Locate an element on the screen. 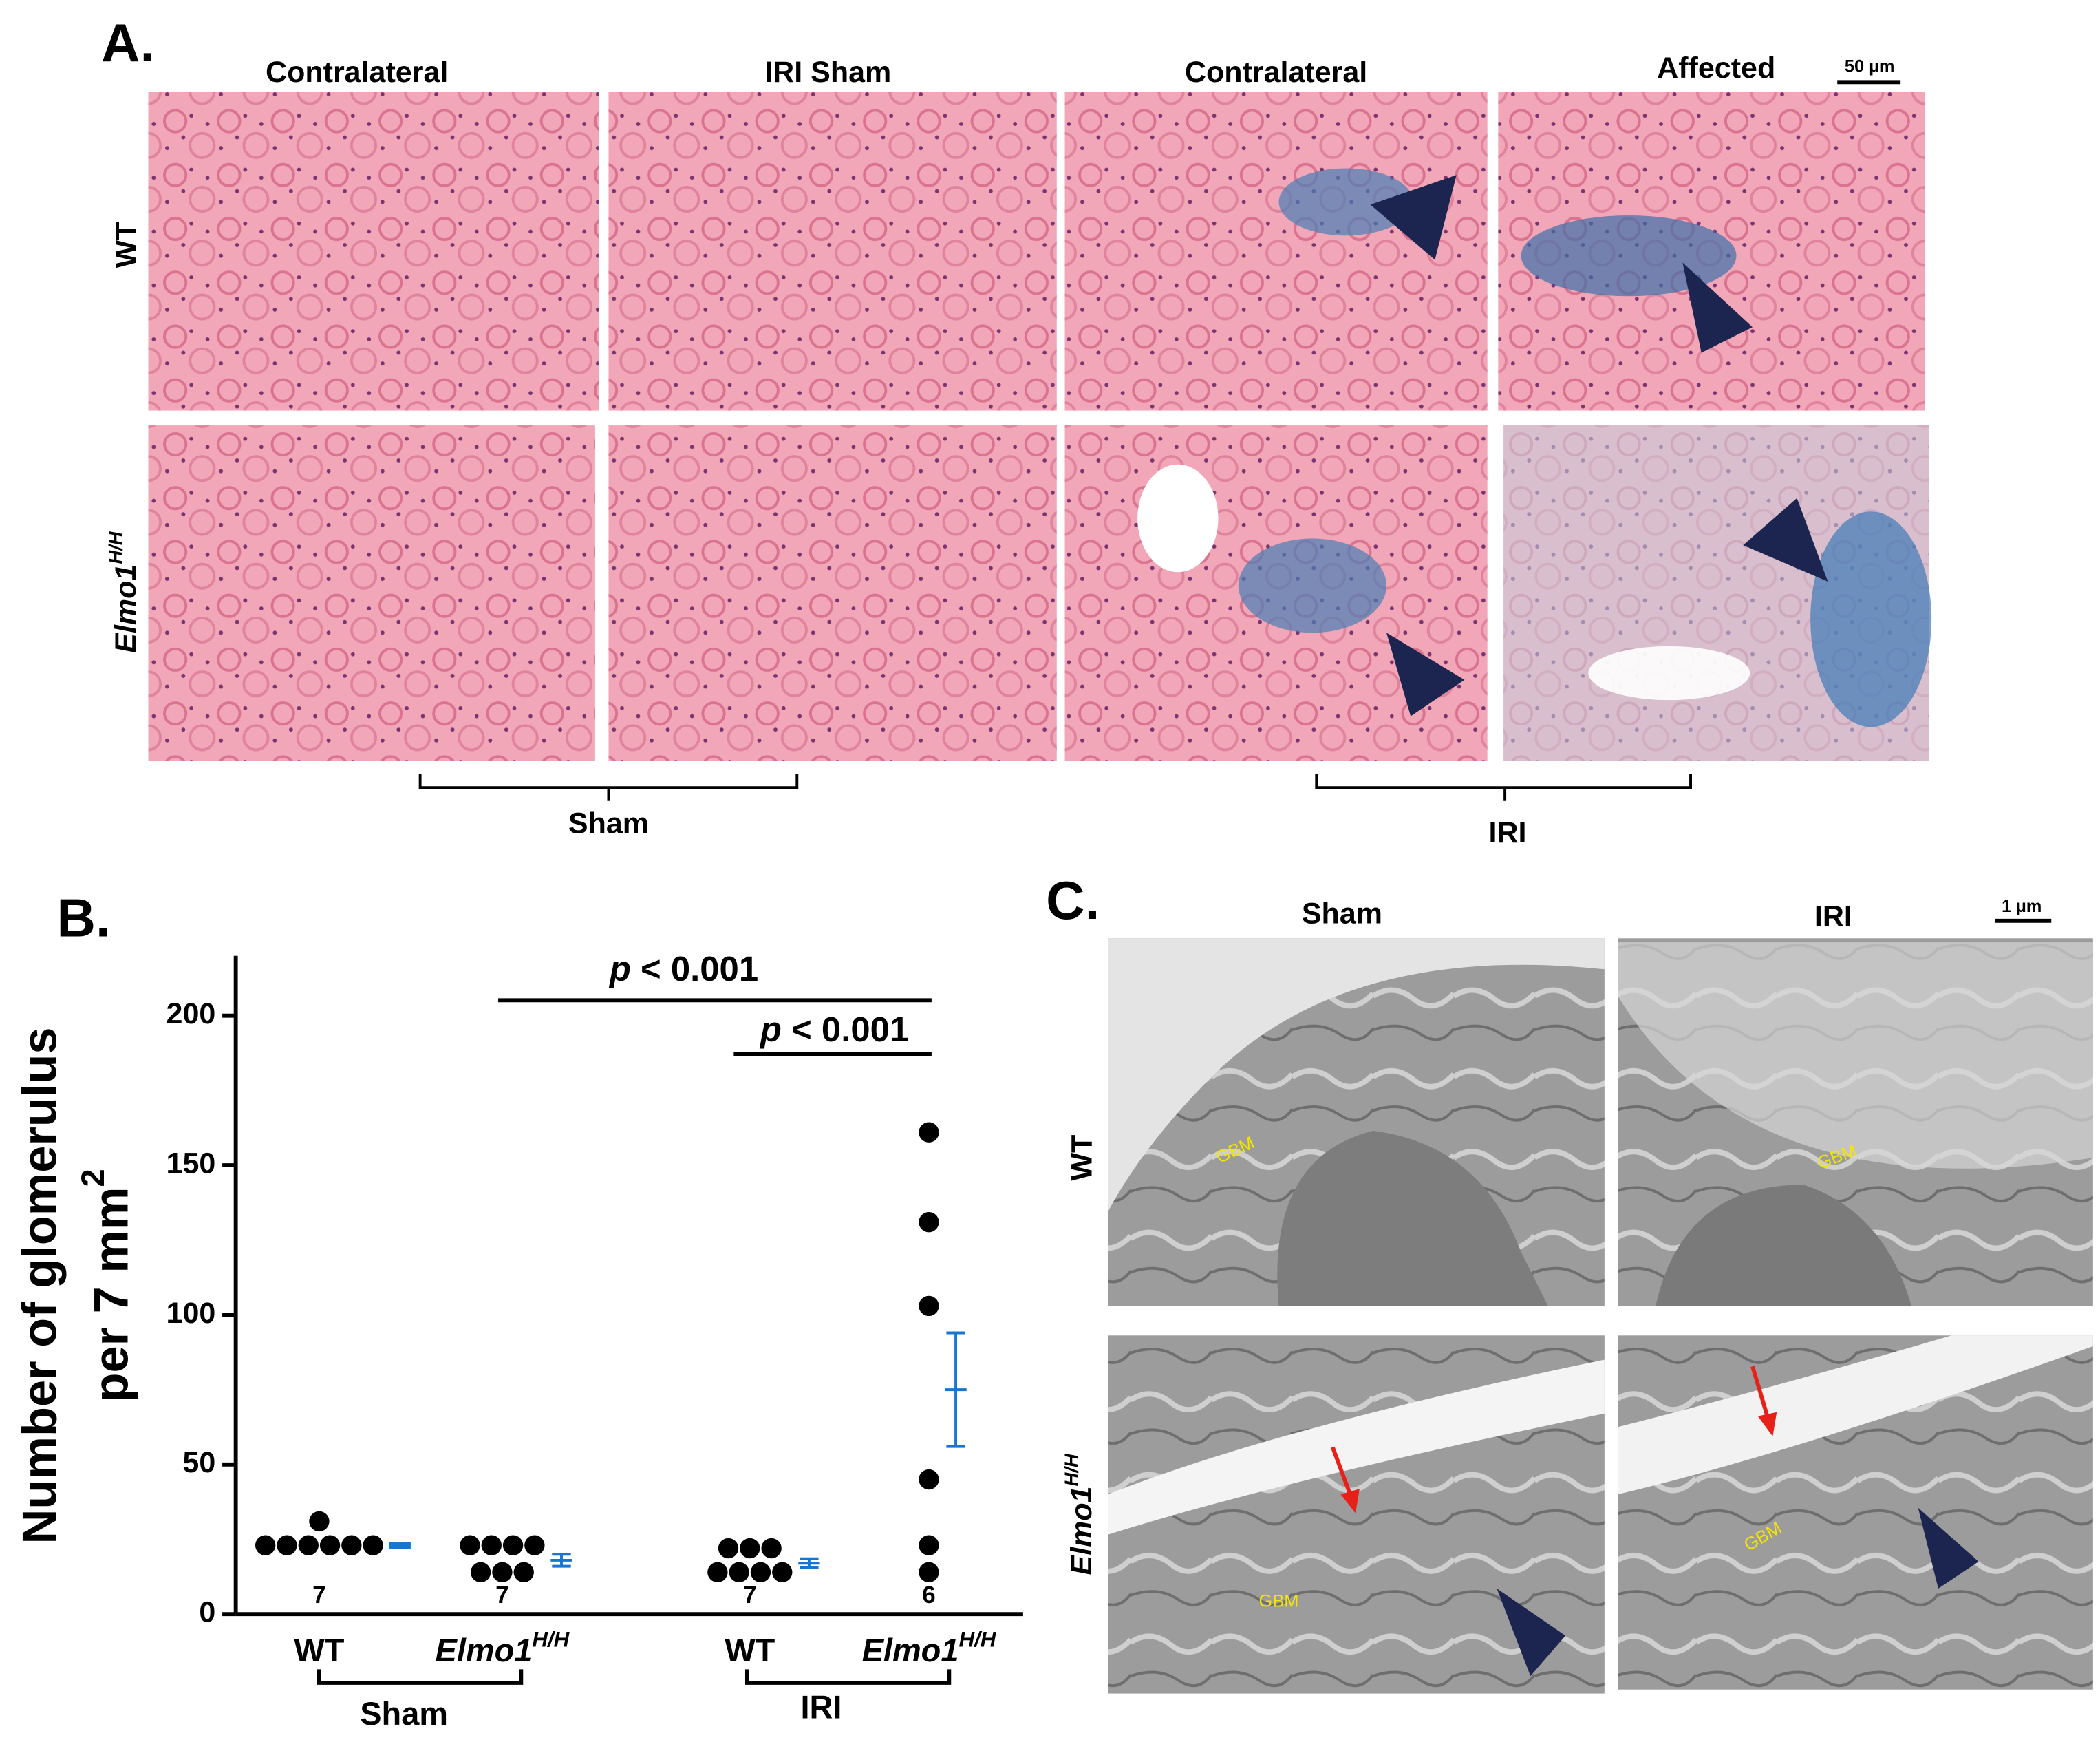  column-header: IRI Sham is located at coordinates (827, 72).